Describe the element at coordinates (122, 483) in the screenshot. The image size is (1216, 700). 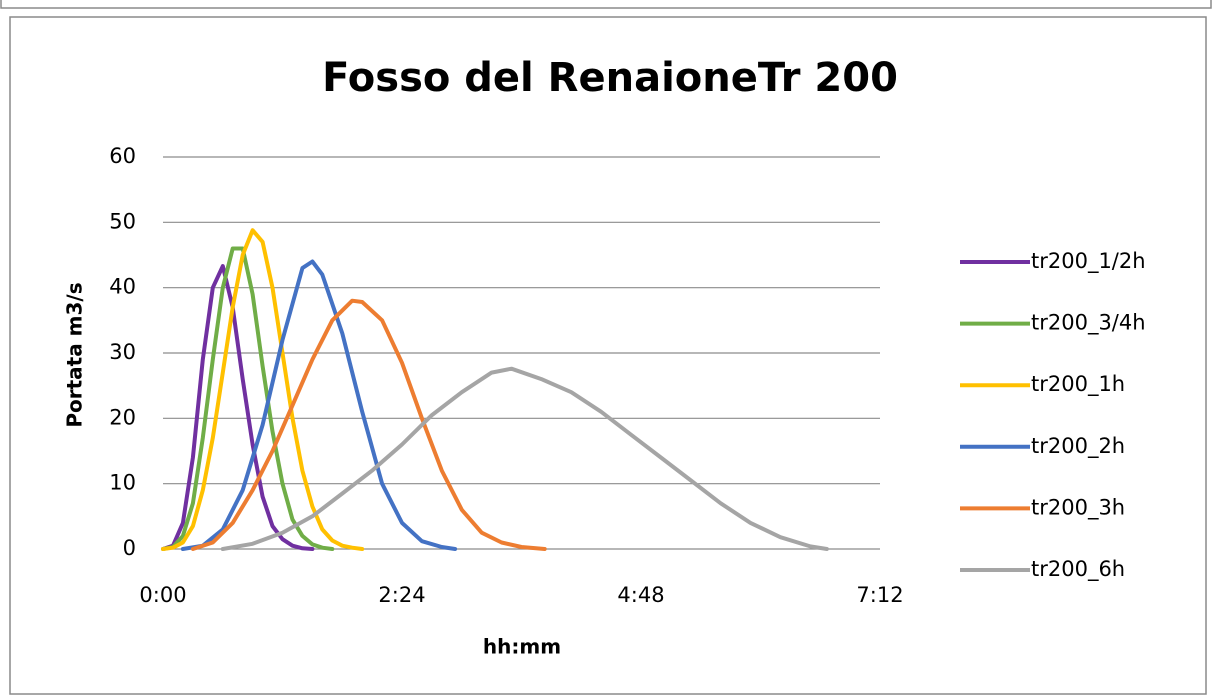
I see `y-tick-label: 10` at that location.